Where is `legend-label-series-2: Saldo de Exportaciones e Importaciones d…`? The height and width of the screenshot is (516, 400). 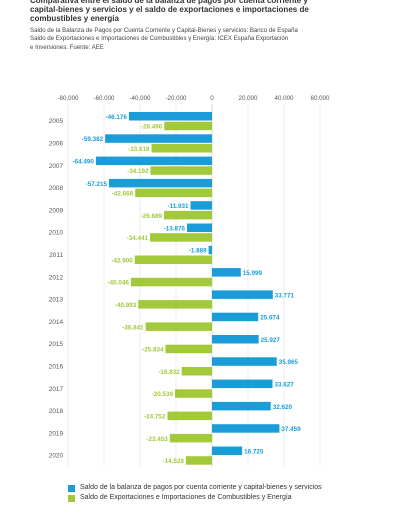
legend-label-series-2: Saldo de Exportaciones e Importaciones d… is located at coordinates (186, 498).